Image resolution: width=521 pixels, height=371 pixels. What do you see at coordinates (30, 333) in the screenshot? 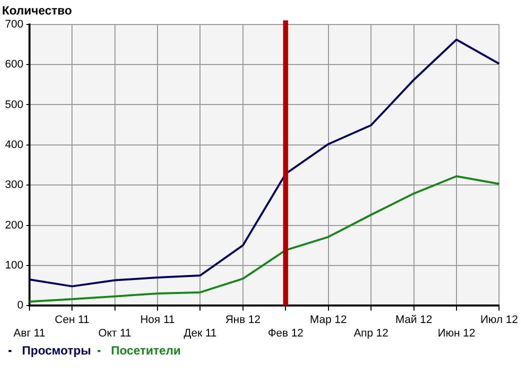
I see `x-tick-label: Авг 11` at bounding box center [30, 333].